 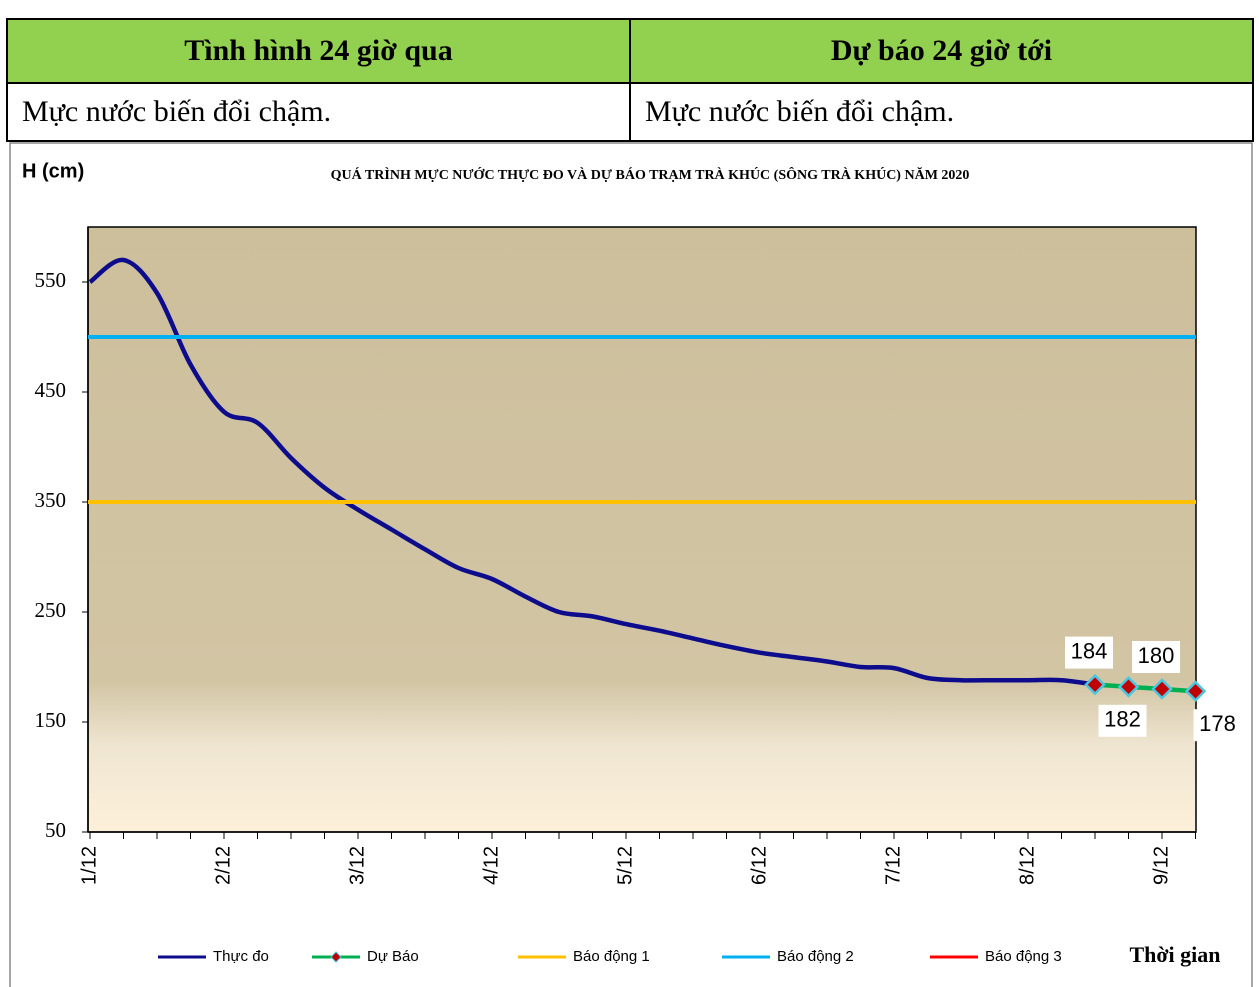 What do you see at coordinates (318, 51) in the screenshot?
I see `header-cell: Tình hình 24 giờ qua` at bounding box center [318, 51].